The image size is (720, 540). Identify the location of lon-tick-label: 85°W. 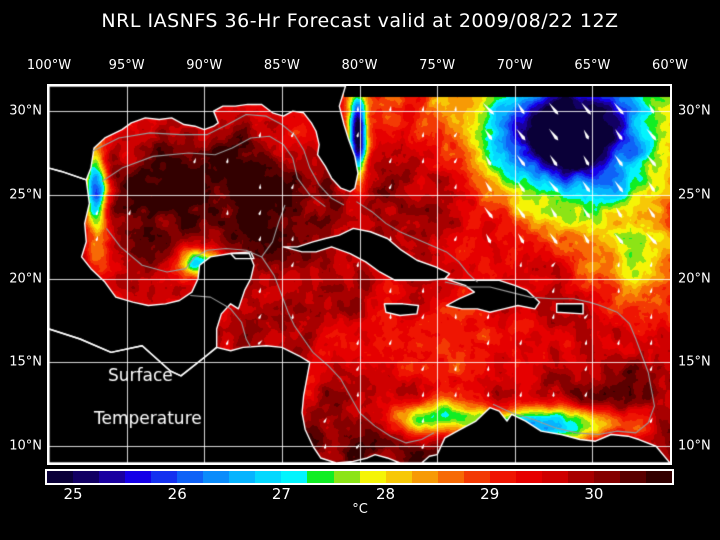
(281, 65).